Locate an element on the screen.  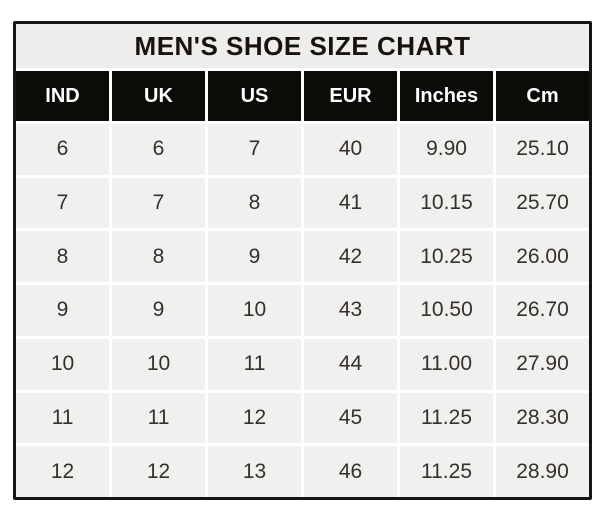
table-cell: 26.70 is located at coordinates (542, 310).